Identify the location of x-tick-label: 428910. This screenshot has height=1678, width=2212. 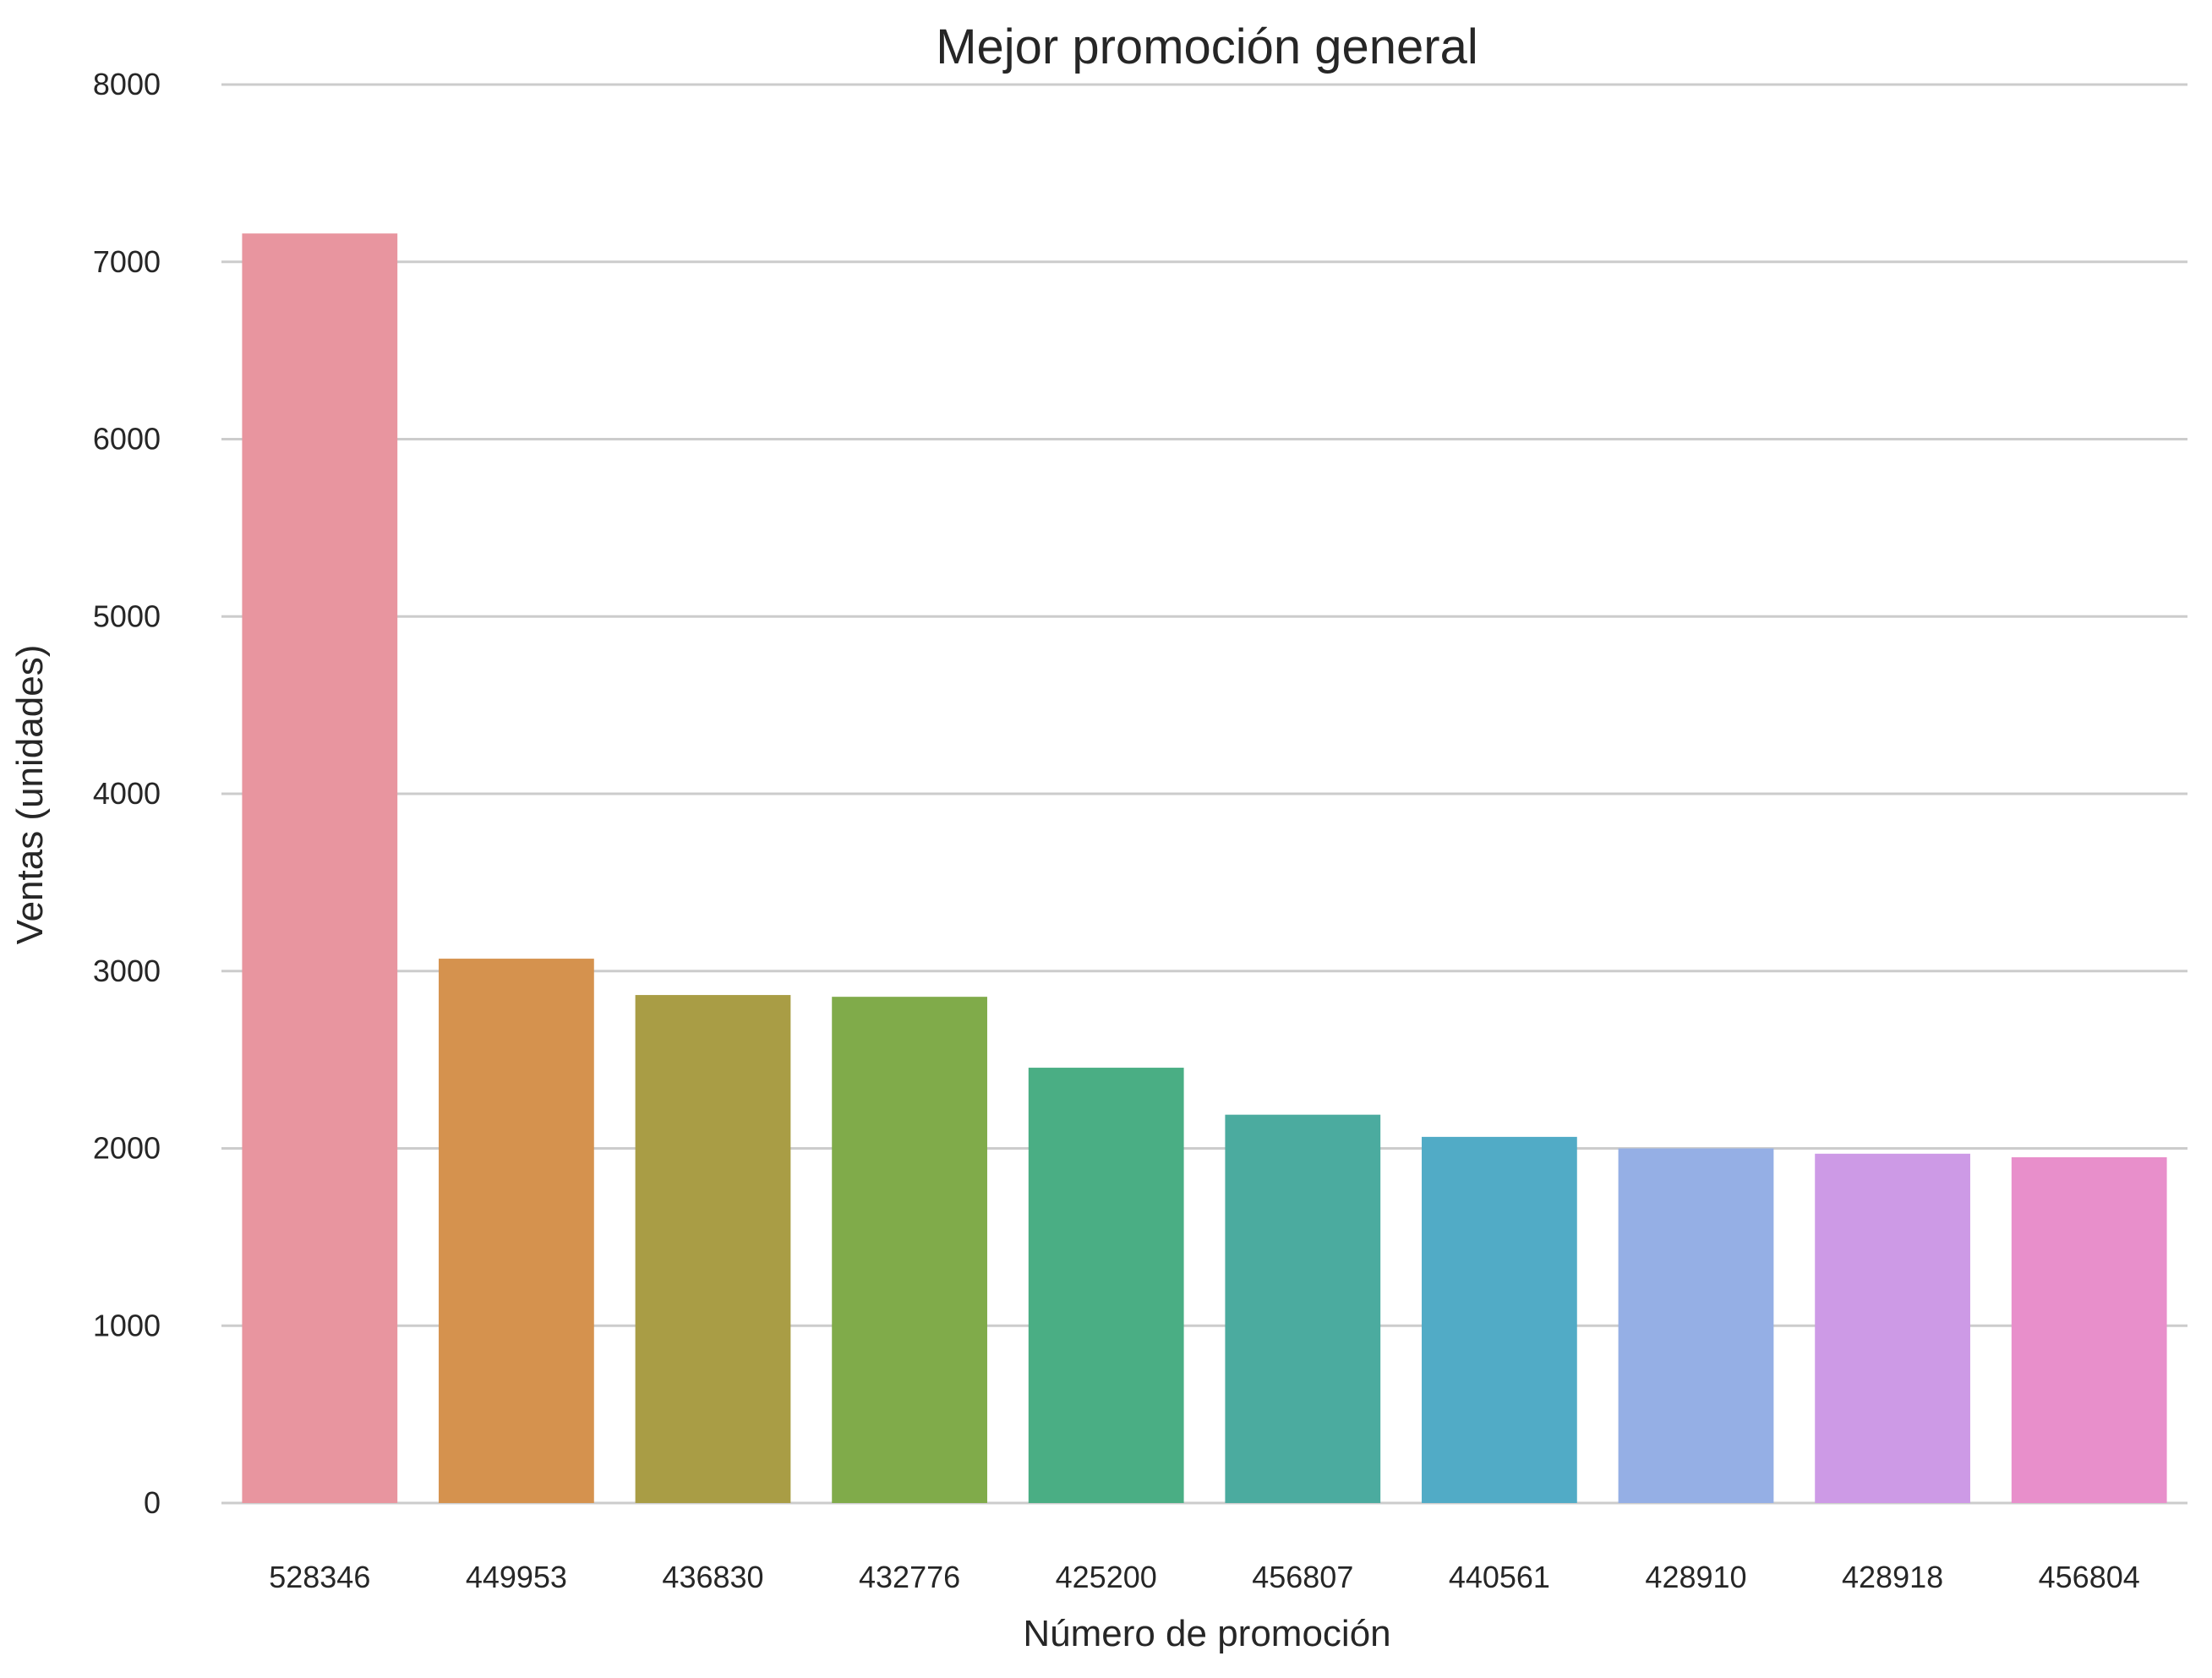
(1695, 1577).